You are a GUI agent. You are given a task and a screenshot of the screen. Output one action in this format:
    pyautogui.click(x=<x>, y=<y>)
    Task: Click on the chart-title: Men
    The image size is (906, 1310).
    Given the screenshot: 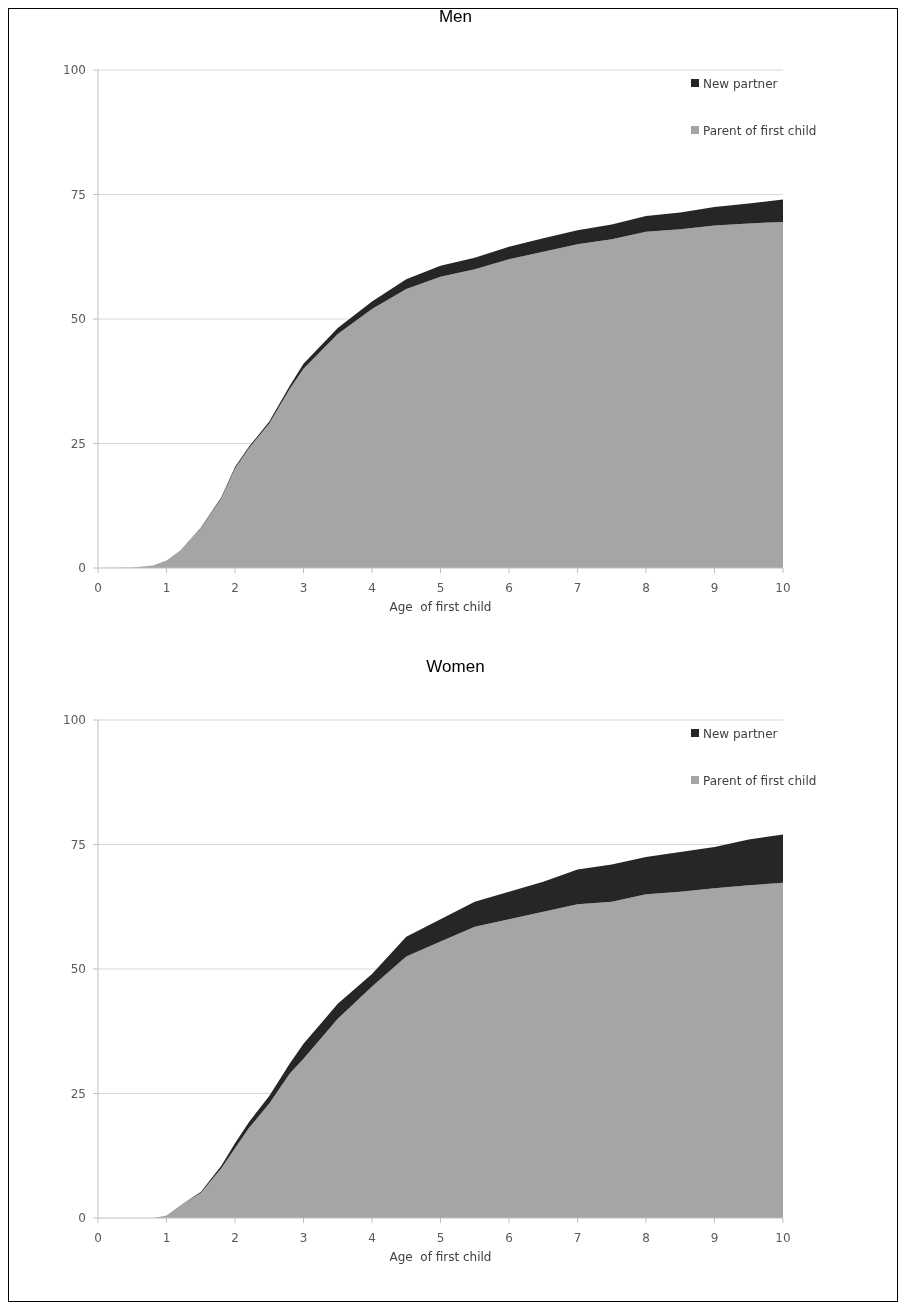 What is the action you would take?
    pyautogui.click(x=455, y=16)
    